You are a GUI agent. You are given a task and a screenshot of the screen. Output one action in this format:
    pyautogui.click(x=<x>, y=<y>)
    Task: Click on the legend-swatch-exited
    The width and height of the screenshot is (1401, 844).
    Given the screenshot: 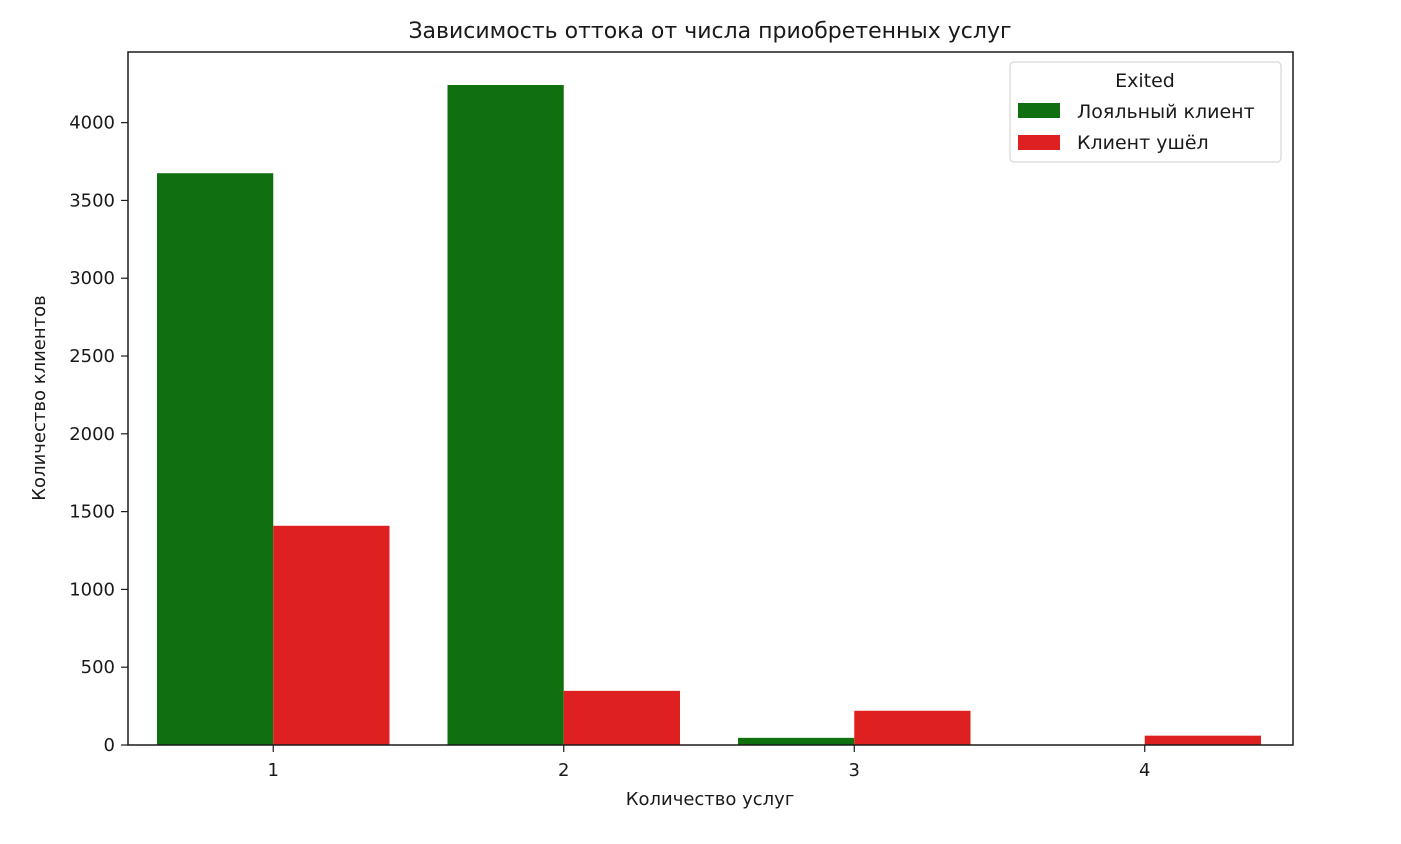 What is the action you would take?
    pyautogui.click(x=1039, y=142)
    